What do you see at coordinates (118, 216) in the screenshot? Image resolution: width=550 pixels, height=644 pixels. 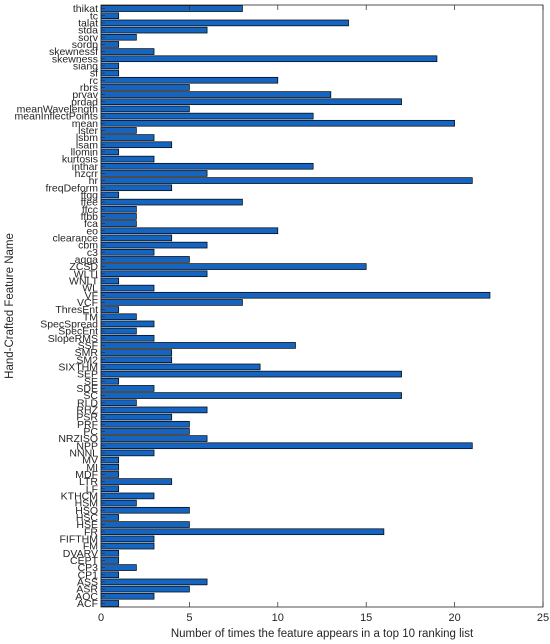 I see `bar-ffbb` at bounding box center [118, 216].